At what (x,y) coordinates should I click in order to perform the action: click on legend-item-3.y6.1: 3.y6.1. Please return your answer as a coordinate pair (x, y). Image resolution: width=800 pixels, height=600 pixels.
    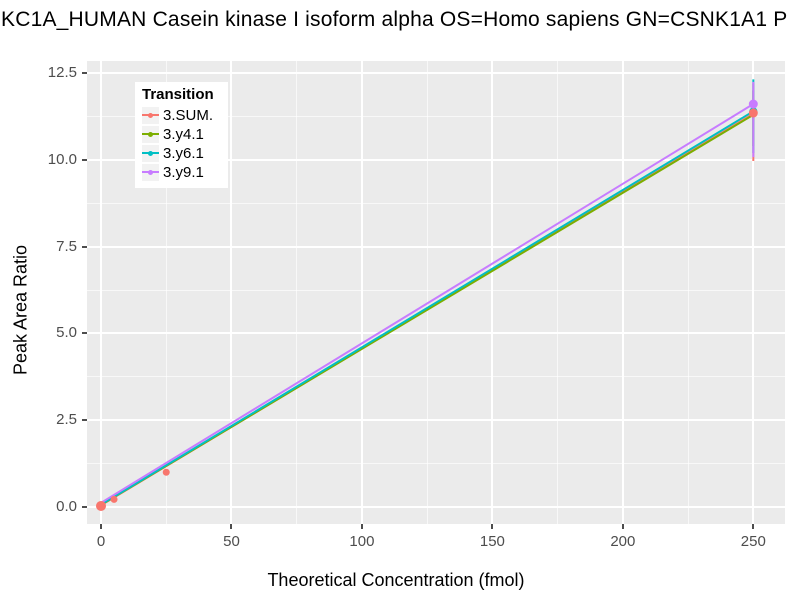
    Looking at the image, I should click on (181, 153).